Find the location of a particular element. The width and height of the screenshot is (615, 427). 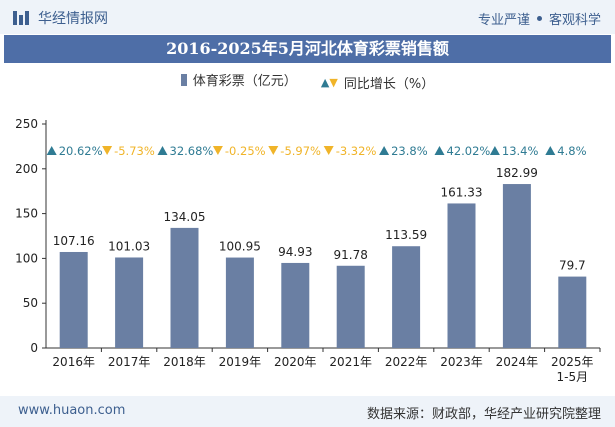

x-tick-label: 2025年 is located at coordinates (572, 362).